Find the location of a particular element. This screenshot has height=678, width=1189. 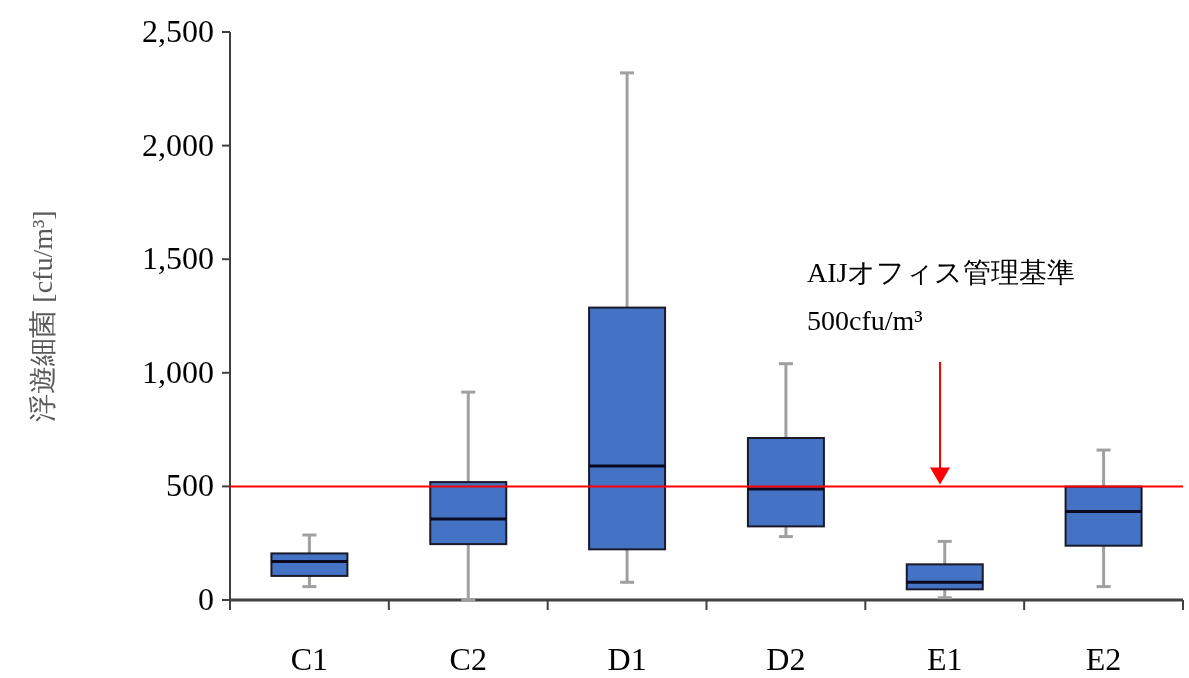

x-tick-label: D2 is located at coordinates (786, 659).